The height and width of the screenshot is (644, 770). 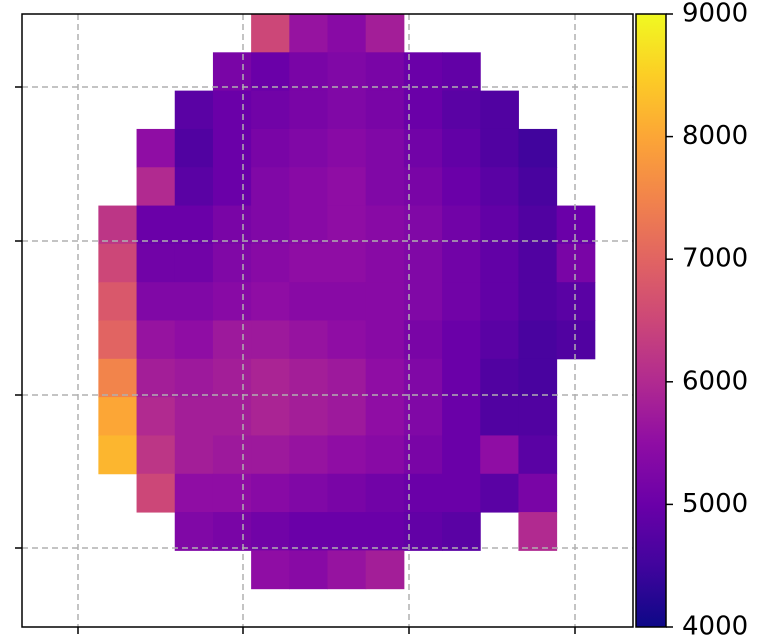 What do you see at coordinates (715, 136) in the screenshot?
I see `colorbar-tick-label: 8000` at bounding box center [715, 136].